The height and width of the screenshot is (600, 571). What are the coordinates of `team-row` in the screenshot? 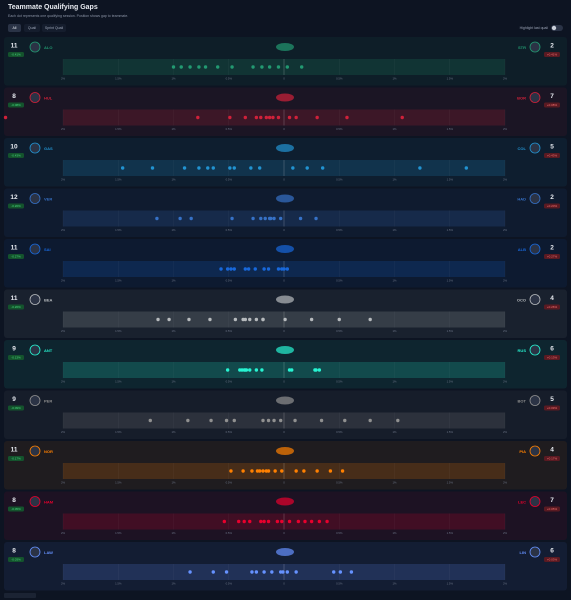 It's located at (285, 263).